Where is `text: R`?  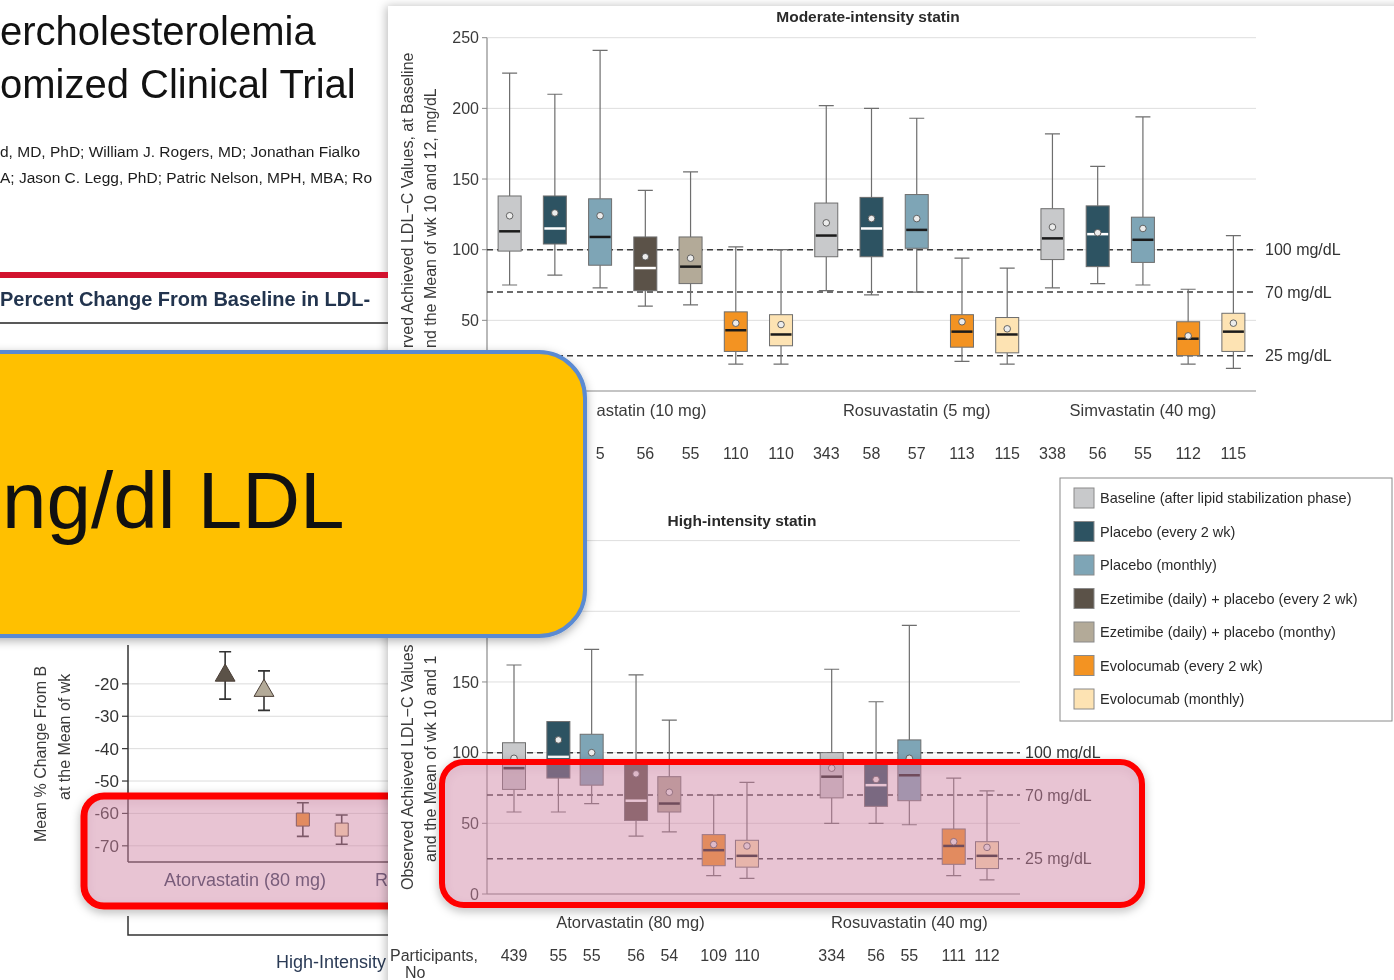 text: R is located at coordinates (381, 880).